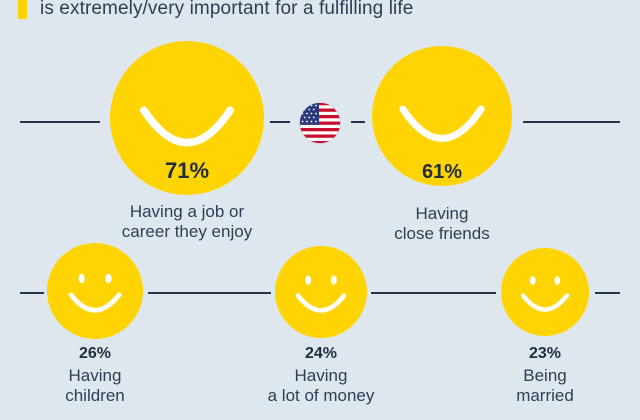  I want to click on category-label: Having close friends, so click(442, 223).